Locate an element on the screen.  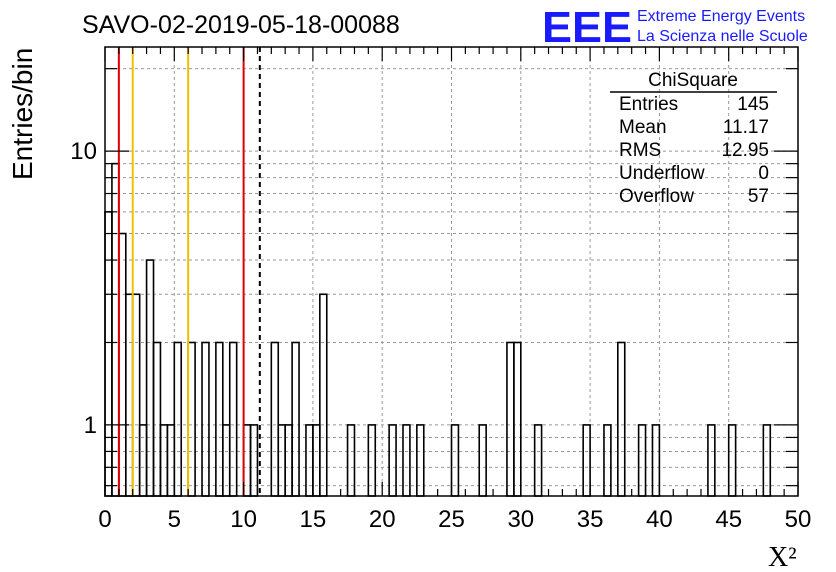
x-axis-label: X² is located at coordinates (782, 557).